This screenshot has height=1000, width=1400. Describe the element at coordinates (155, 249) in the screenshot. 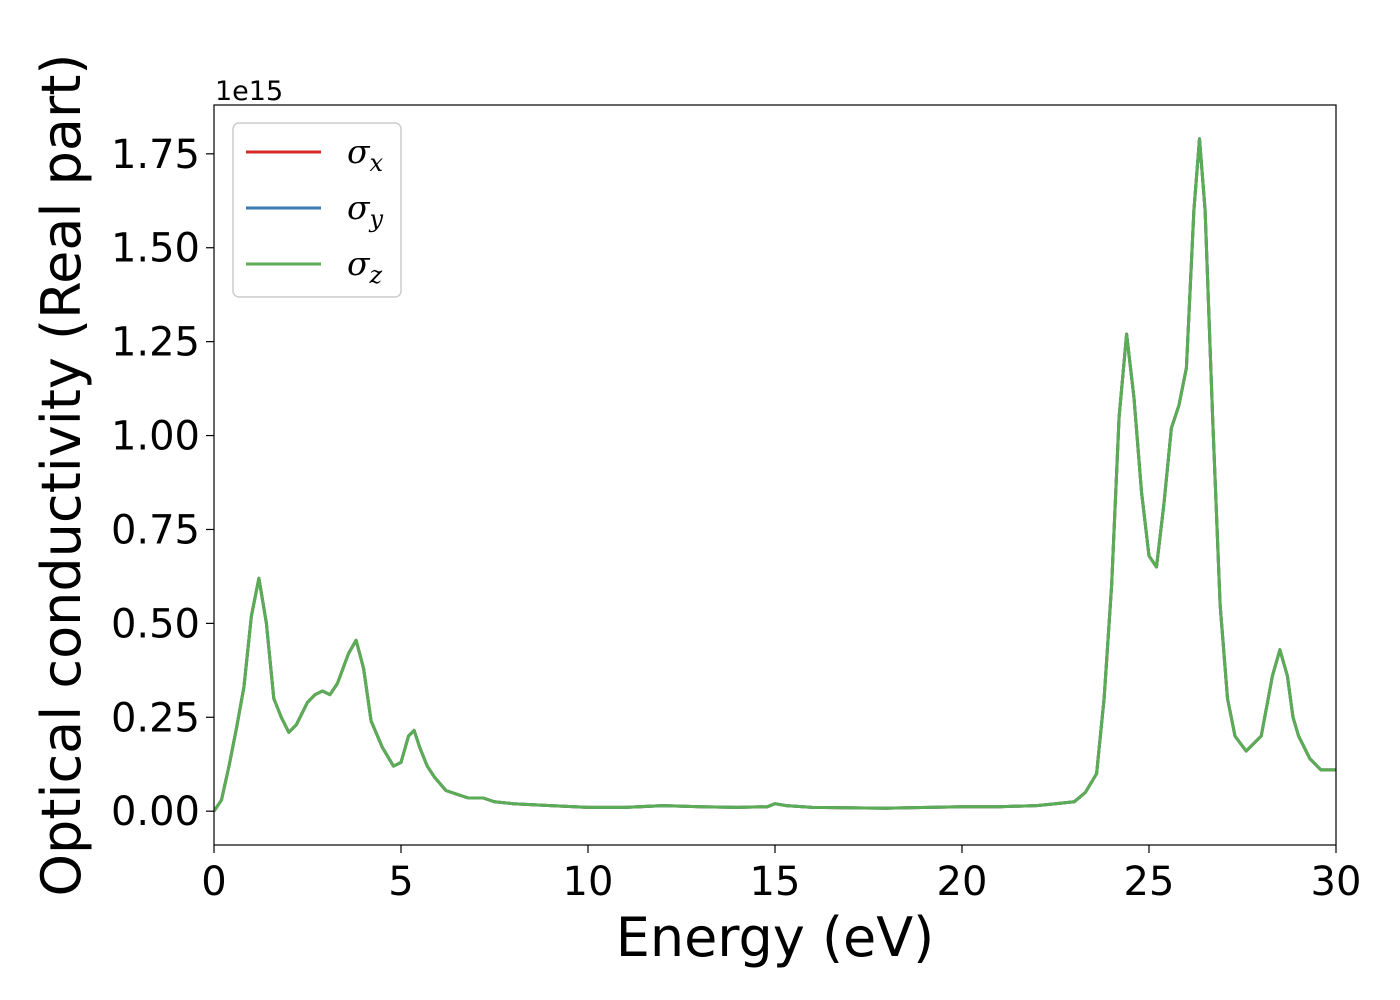

I see `y-tick-label: 1.50` at that location.